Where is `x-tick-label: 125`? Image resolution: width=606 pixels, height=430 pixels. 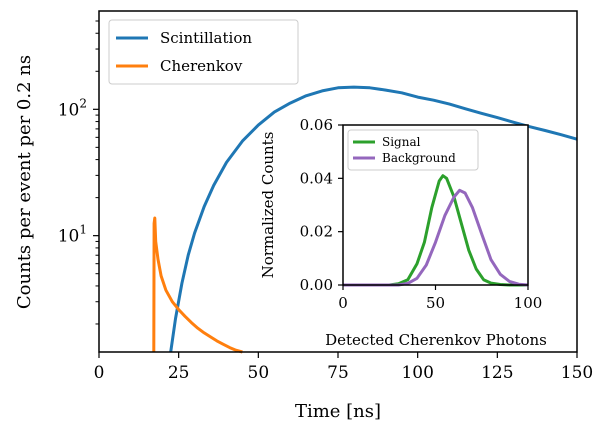 x-tick-label: 125 is located at coordinates (497, 373).